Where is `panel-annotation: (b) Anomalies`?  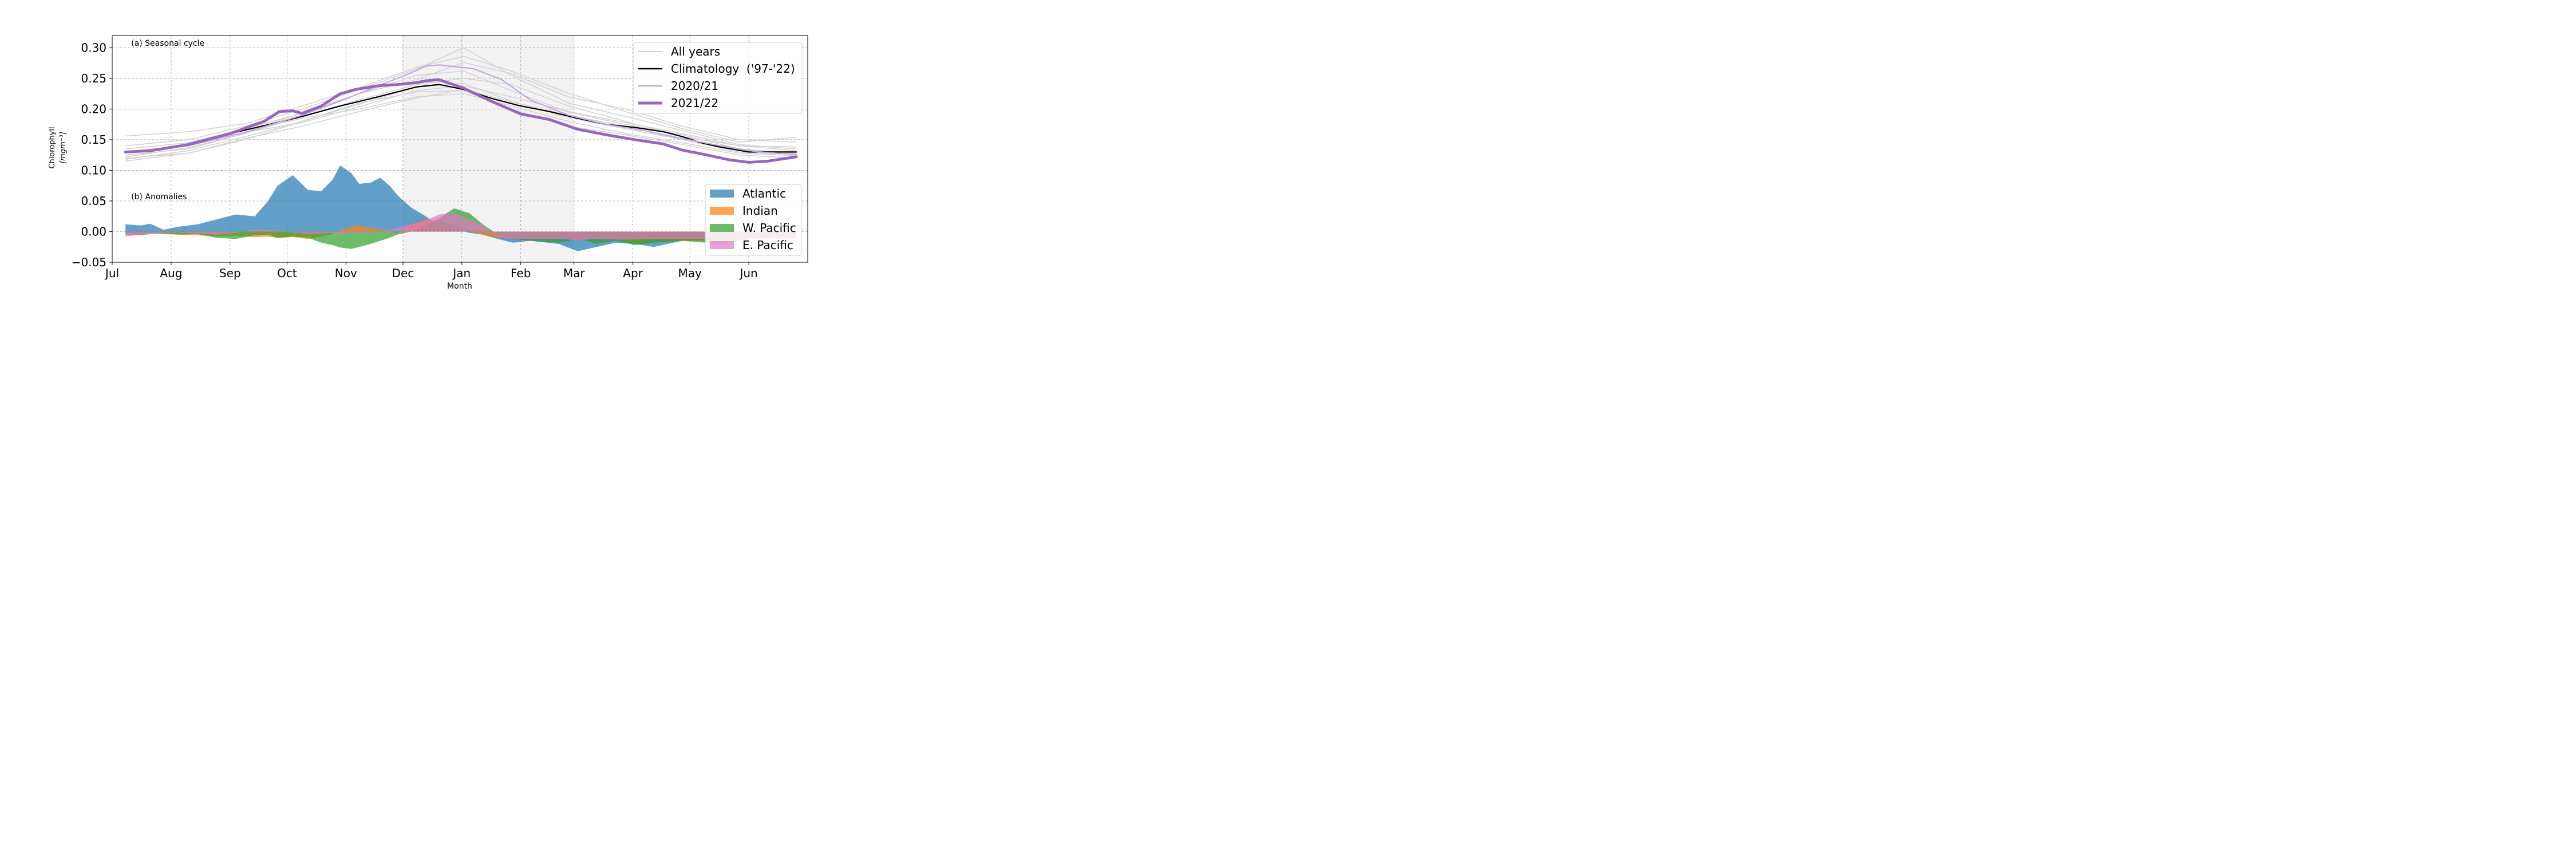 panel-annotation: (b) Anomalies is located at coordinates (159, 197).